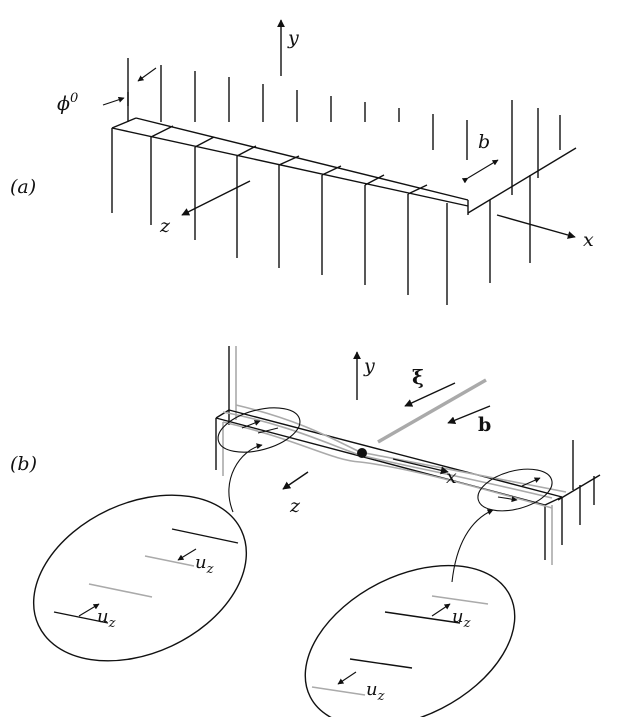 This screenshot has width=633, height=717. Describe the element at coordinates (461, 618) in the screenshot. I see `right-inset-upper-label: uz` at that location.